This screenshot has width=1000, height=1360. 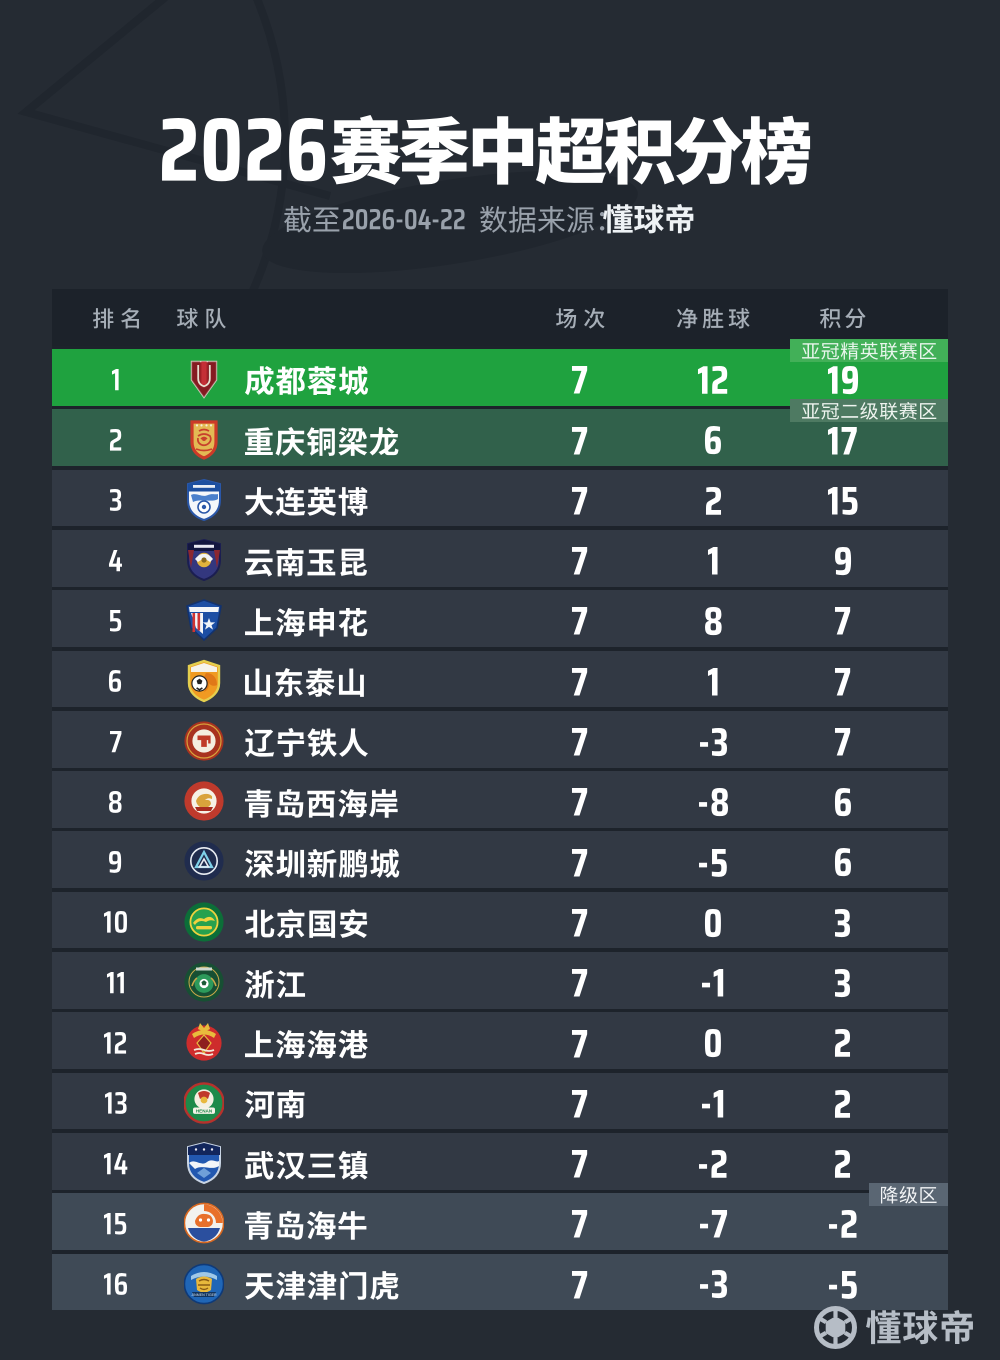 What do you see at coordinates (204, 1110) in the screenshot?
I see `svg-text: HENAN` at bounding box center [204, 1110].